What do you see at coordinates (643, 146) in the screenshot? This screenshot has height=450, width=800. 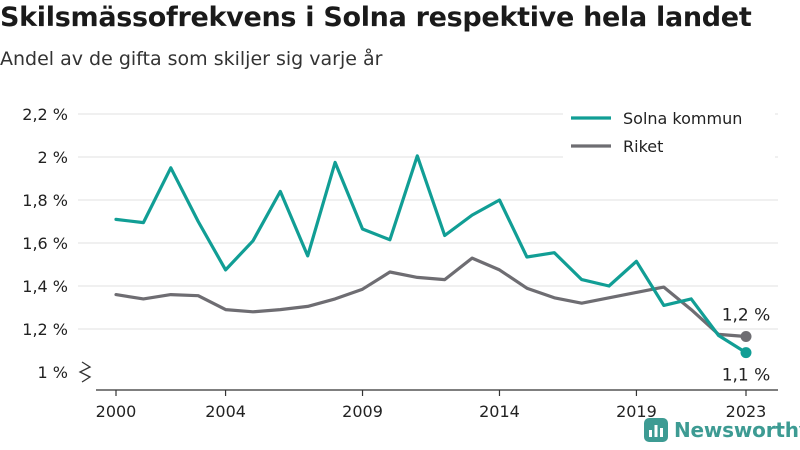 I see `legend-label: Riket` at bounding box center [643, 146].